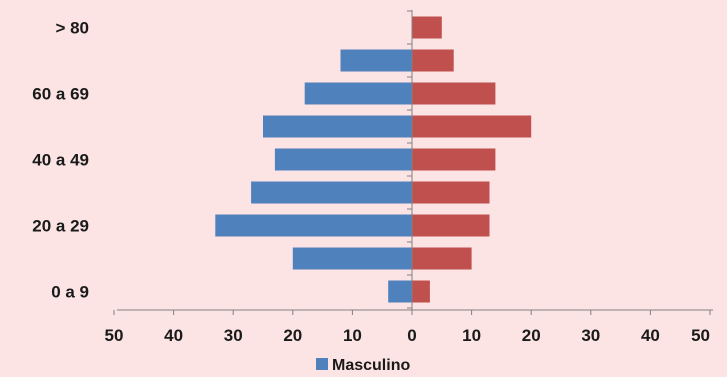 This screenshot has width=727, height=377. Describe the element at coordinates (60, 160) in the screenshot. I see `y-tick-label: 40 a 49` at that location.